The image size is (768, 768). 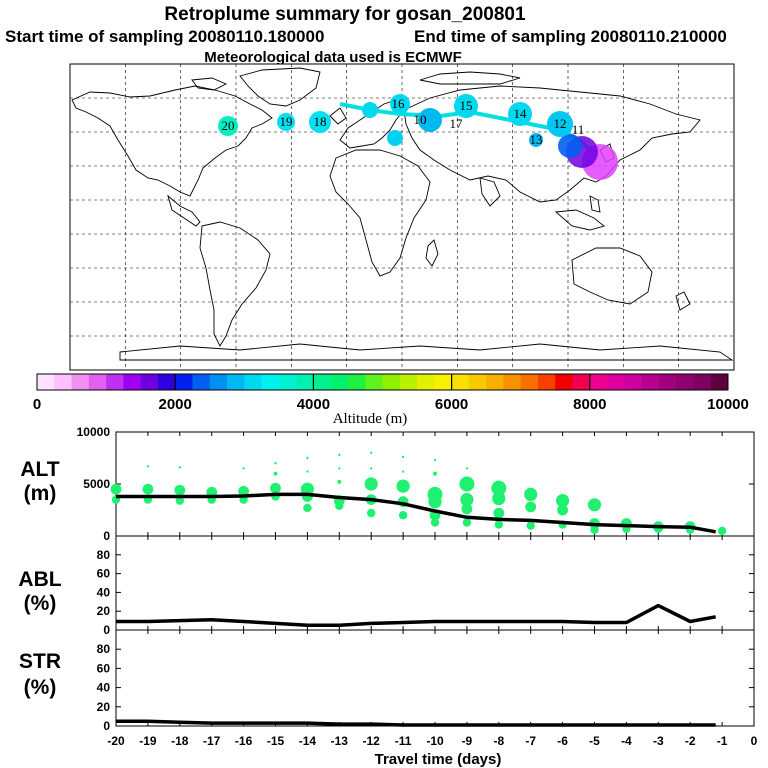 I want to click on title-start-time: Start time of sampling 20080110.180000, so click(x=164, y=36).